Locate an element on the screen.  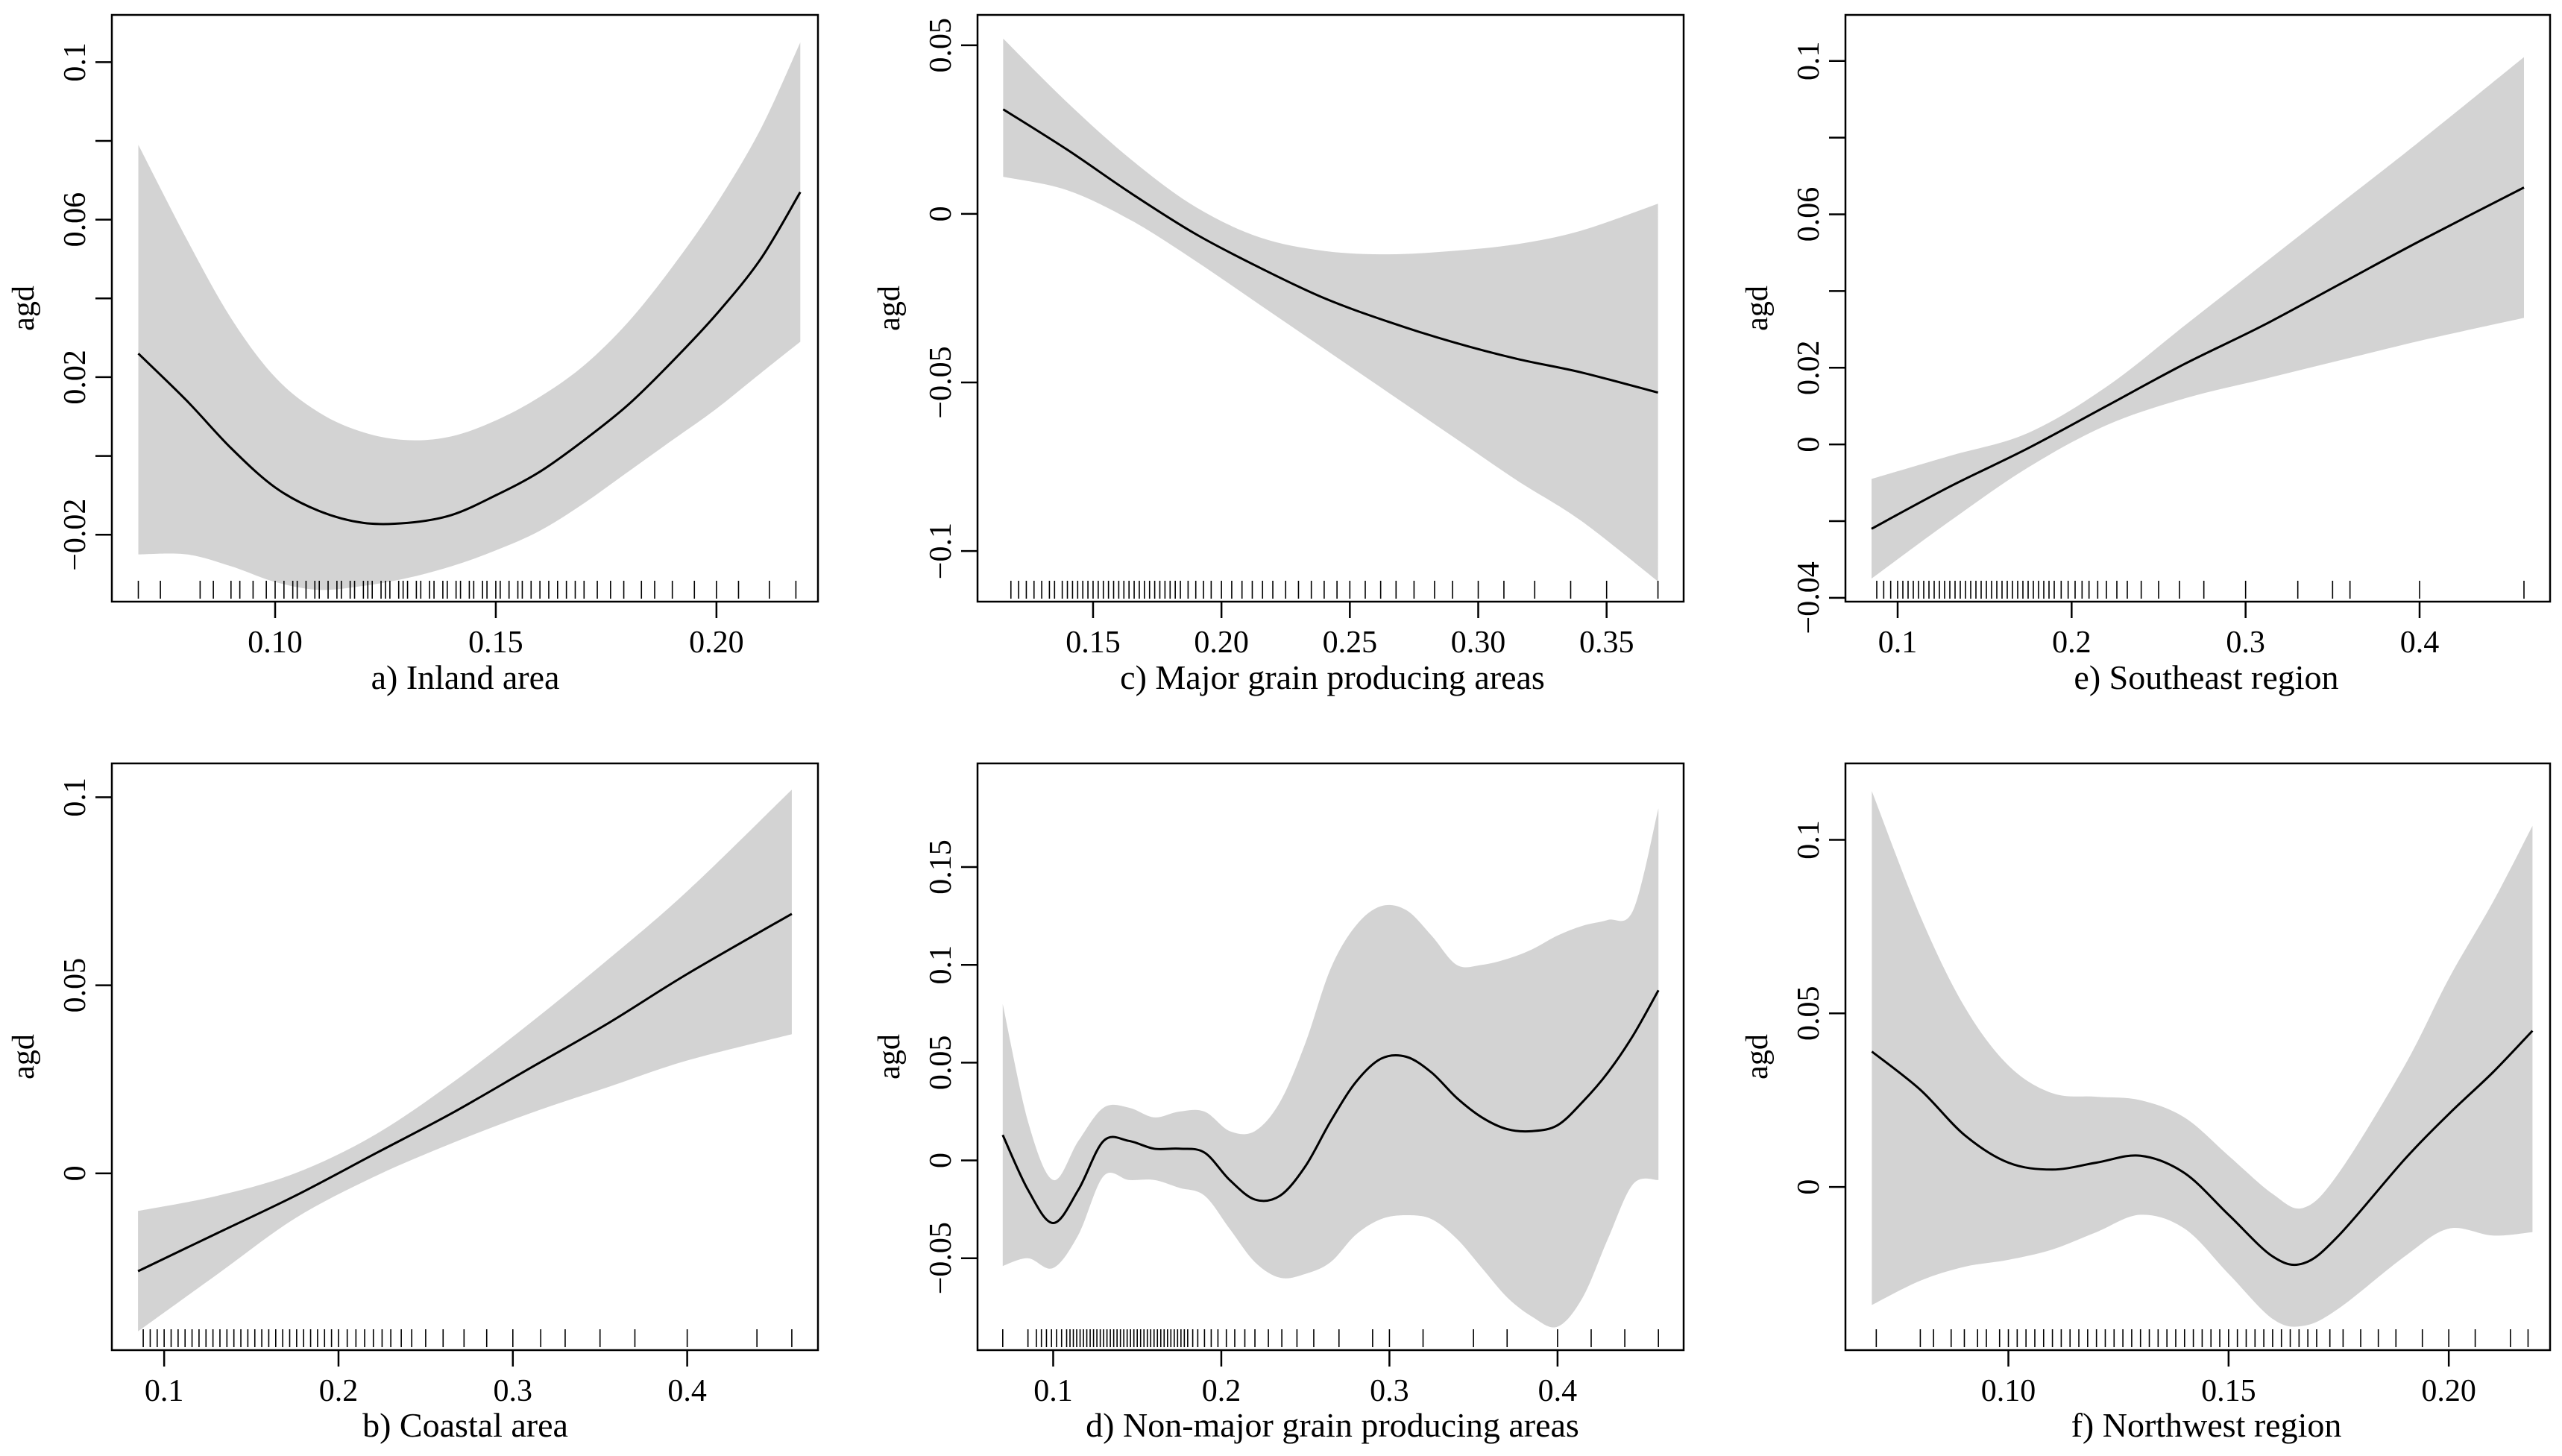
plot-frame-e is located at coordinates (2198, 308).